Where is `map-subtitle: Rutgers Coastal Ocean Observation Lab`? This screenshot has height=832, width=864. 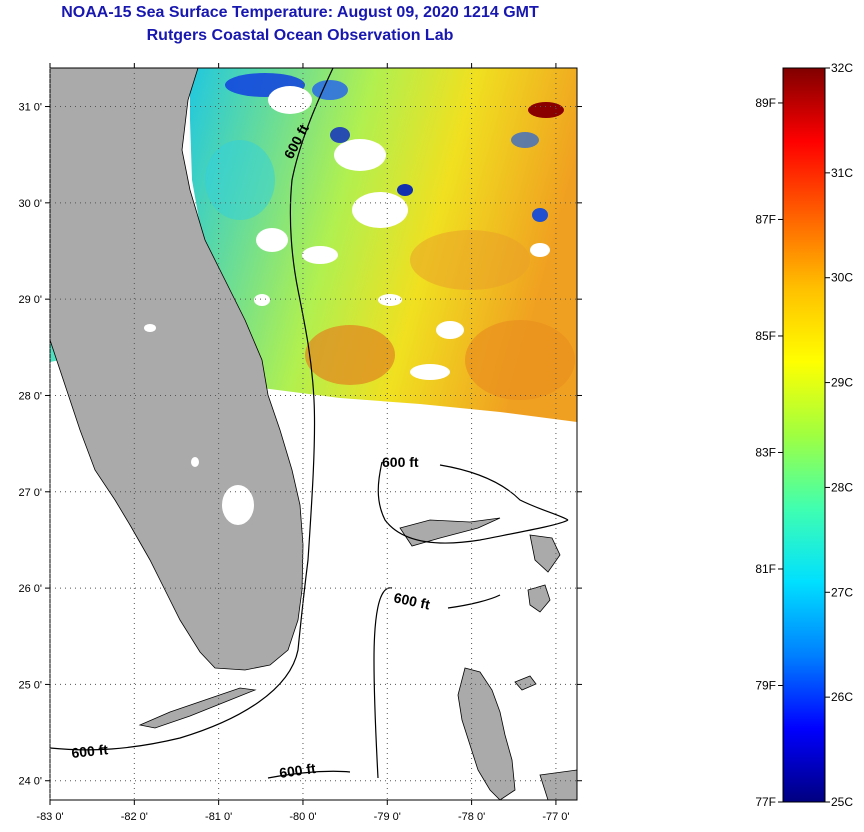 map-subtitle: Rutgers Coastal Ocean Observation Lab is located at coordinates (300, 35).